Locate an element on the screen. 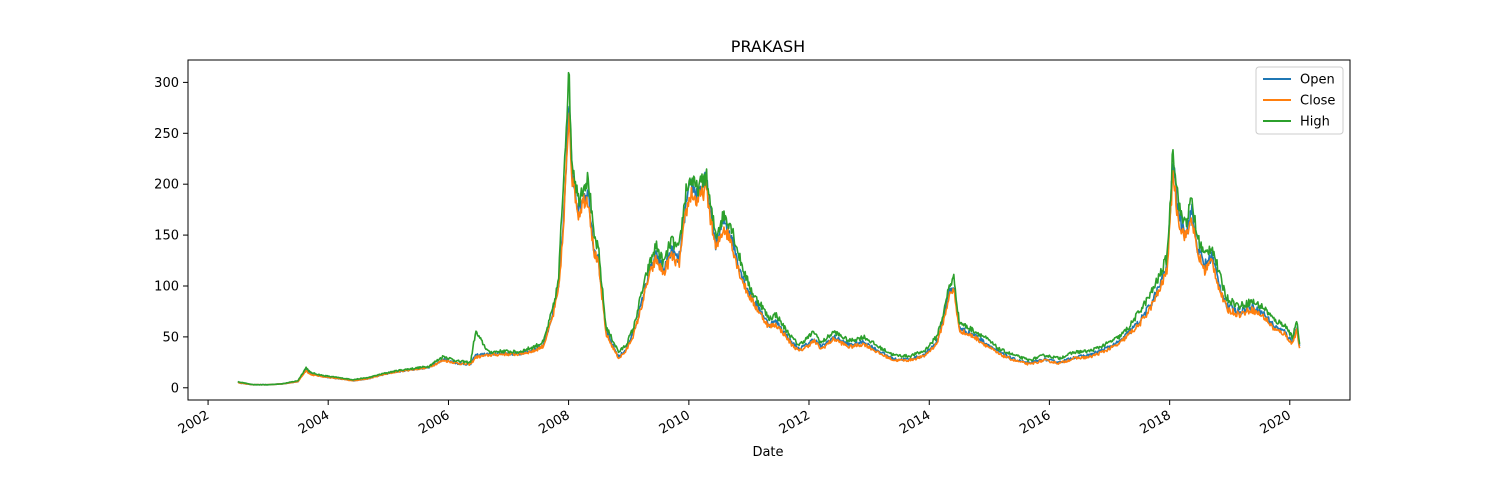  y-tick-label: 100 is located at coordinates (166, 286).